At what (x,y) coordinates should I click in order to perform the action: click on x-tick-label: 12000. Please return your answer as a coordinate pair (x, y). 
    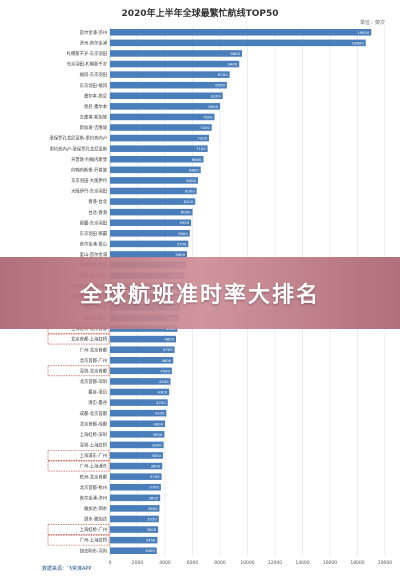
    Looking at the image, I should click on (275, 563).